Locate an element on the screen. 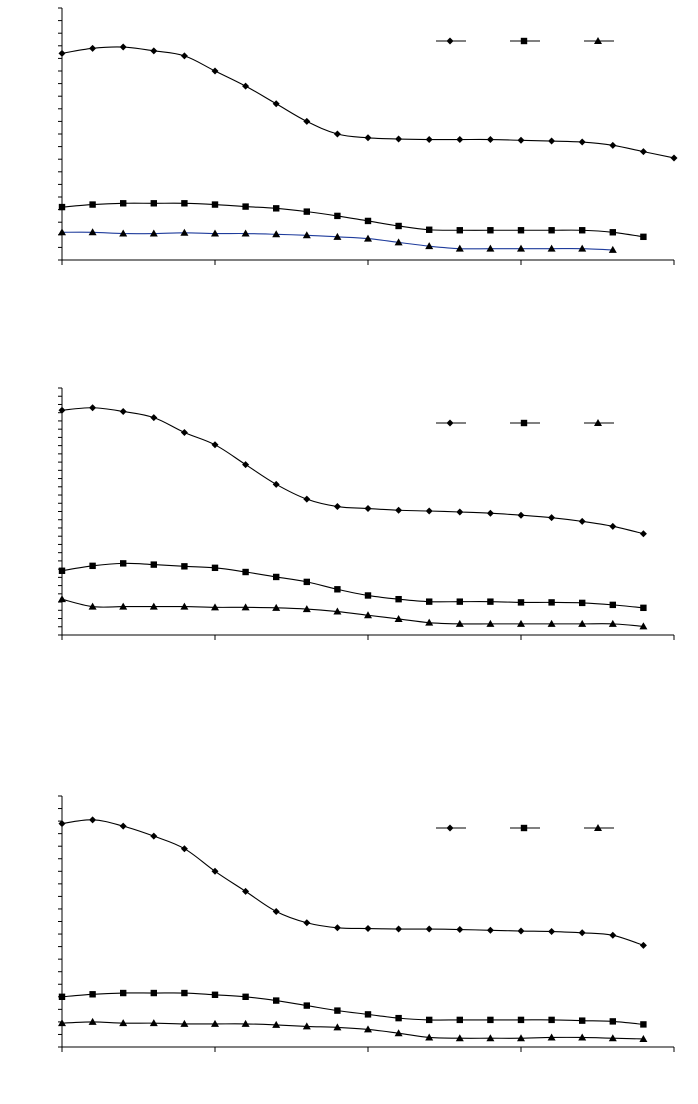 The image size is (698, 1104). chart-1-legend-key-1-marker is located at coordinates (450, 41).